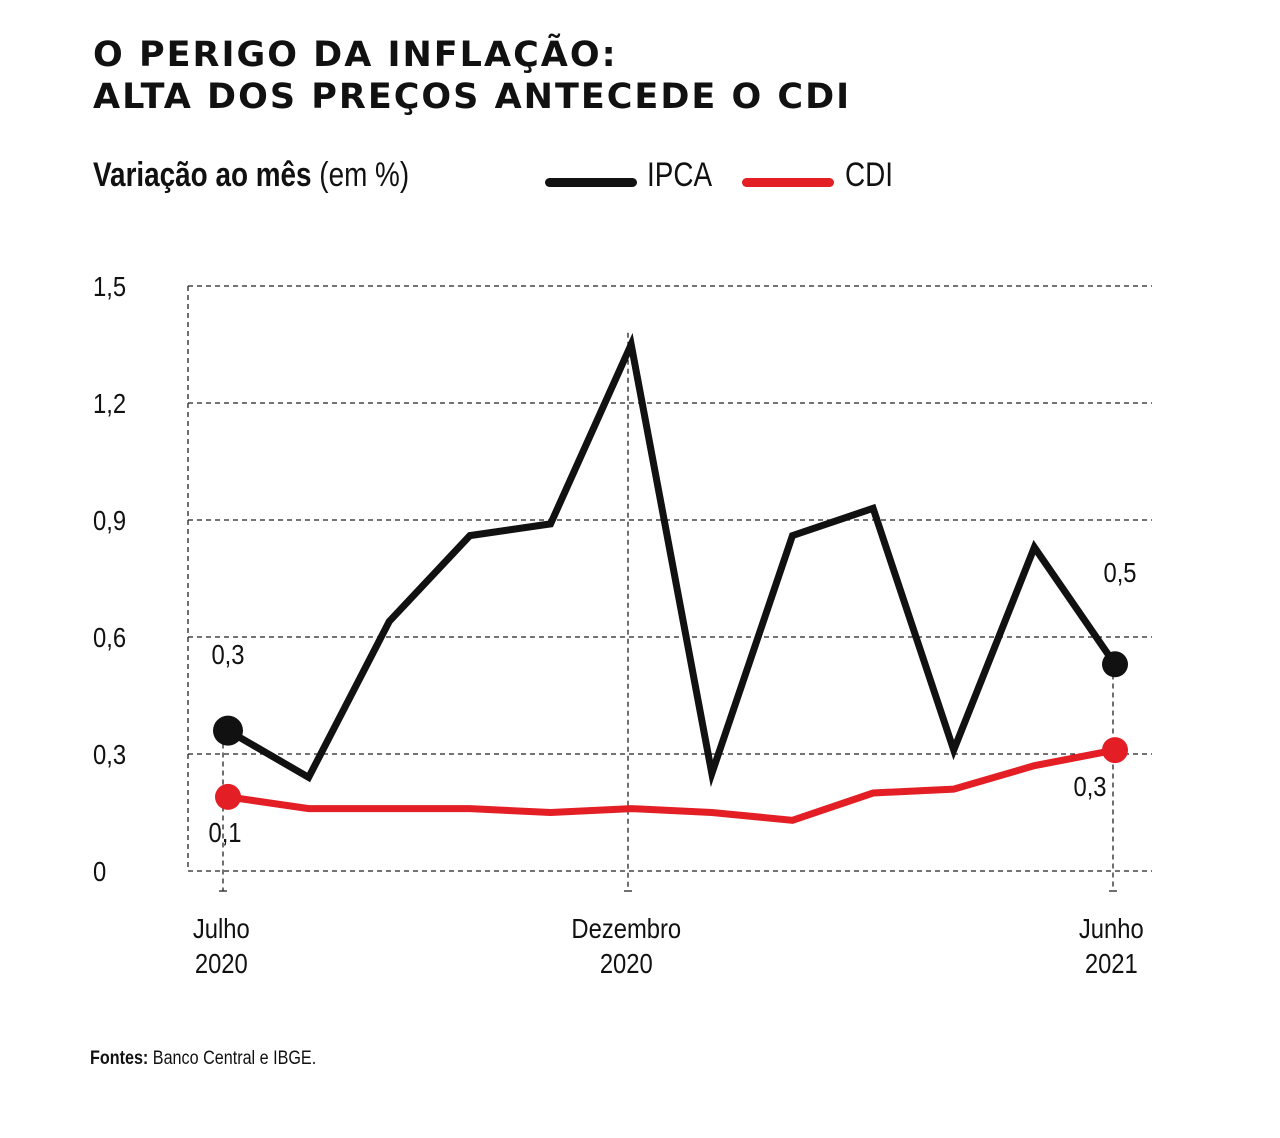 The image size is (1280, 1138). I want to click on subtitle-bold: Variação ao mês, so click(202, 175).